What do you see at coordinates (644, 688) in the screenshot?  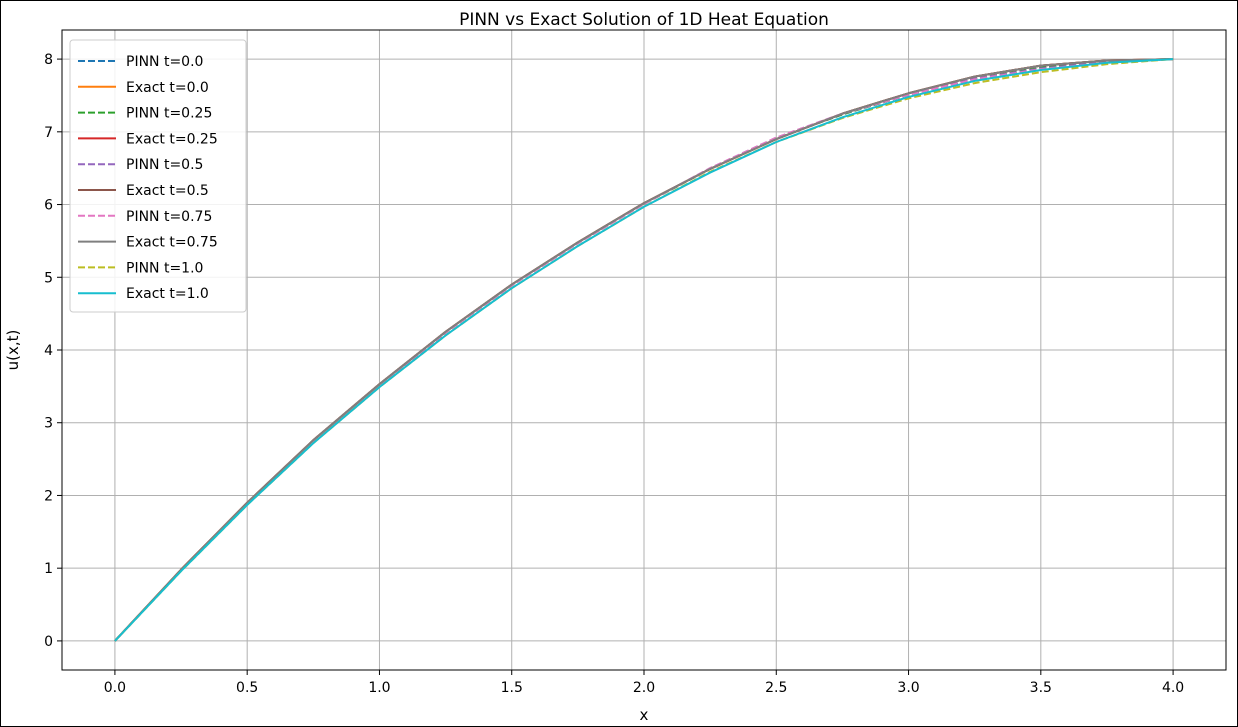 I see `x-tick-label: 2.0` at bounding box center [644, 688].